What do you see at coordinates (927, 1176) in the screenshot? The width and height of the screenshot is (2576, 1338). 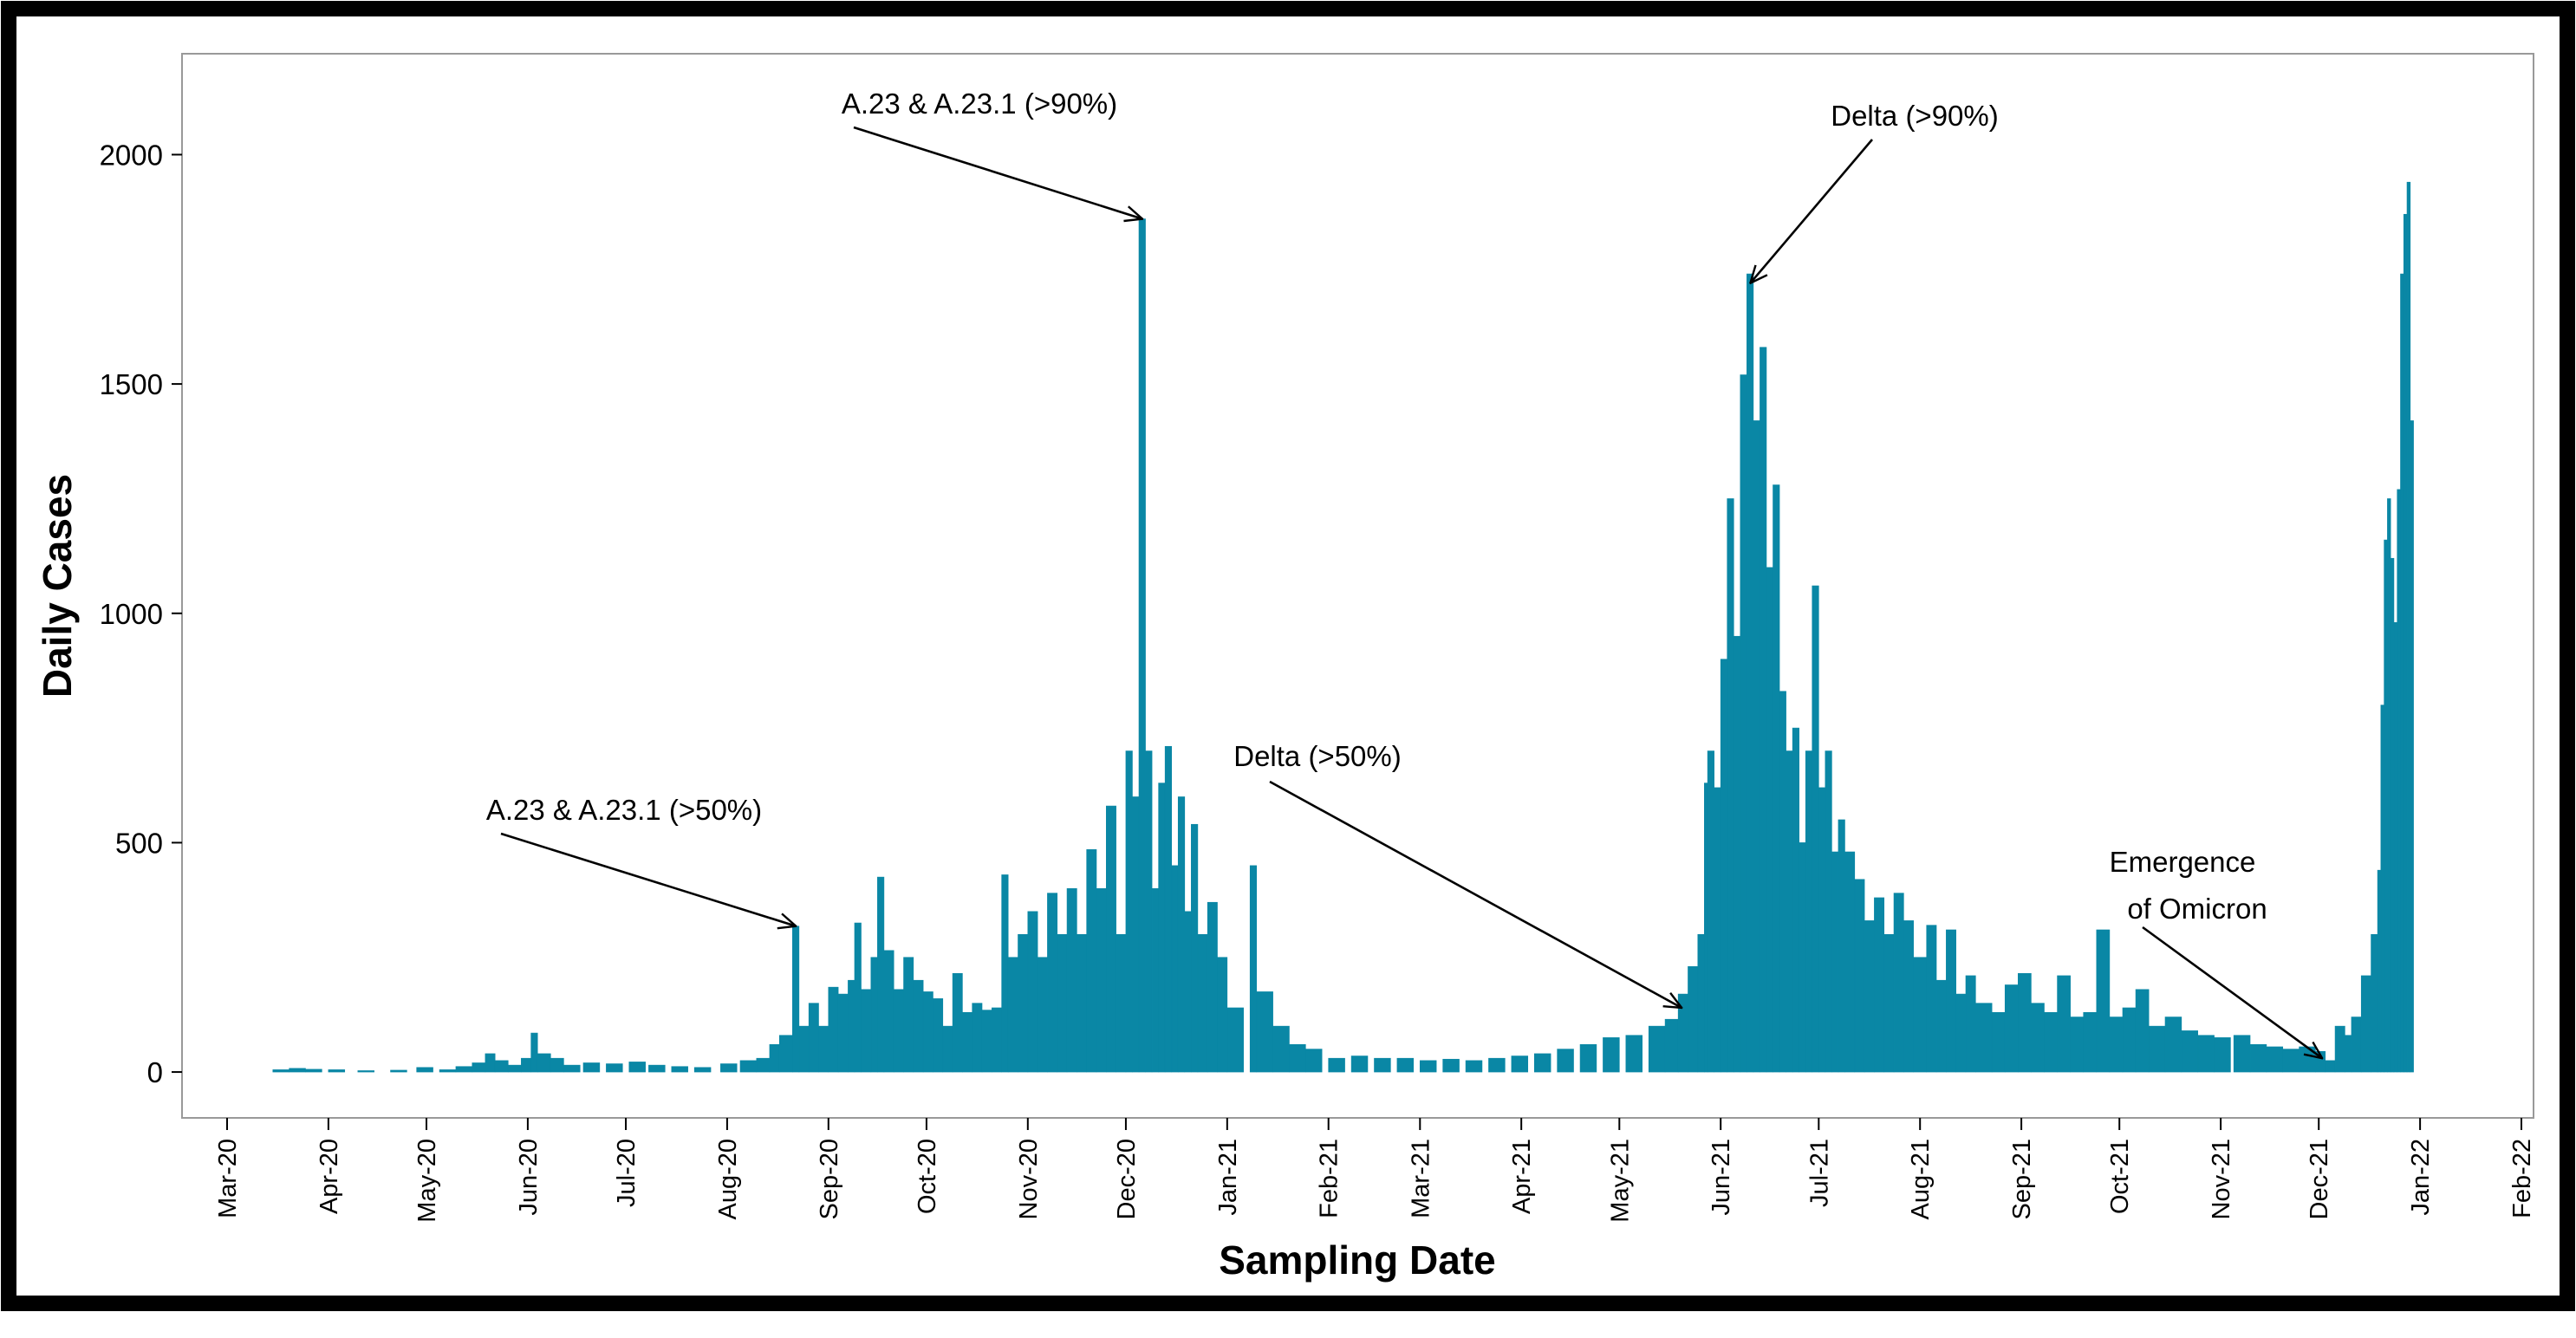 I see `x-tick-label: Oct-20` at bounding box center [927, 1176].